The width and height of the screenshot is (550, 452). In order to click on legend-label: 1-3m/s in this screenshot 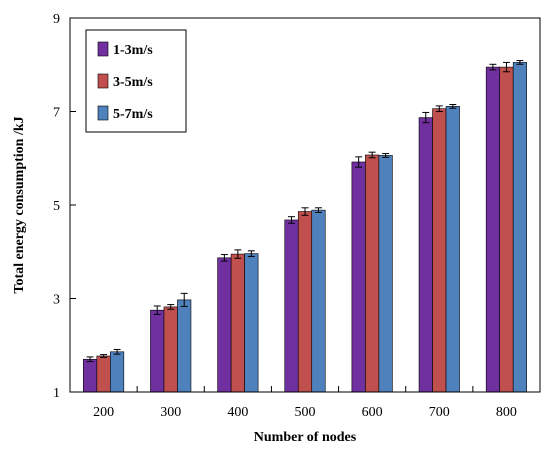, I will do `click(133, 50)`.